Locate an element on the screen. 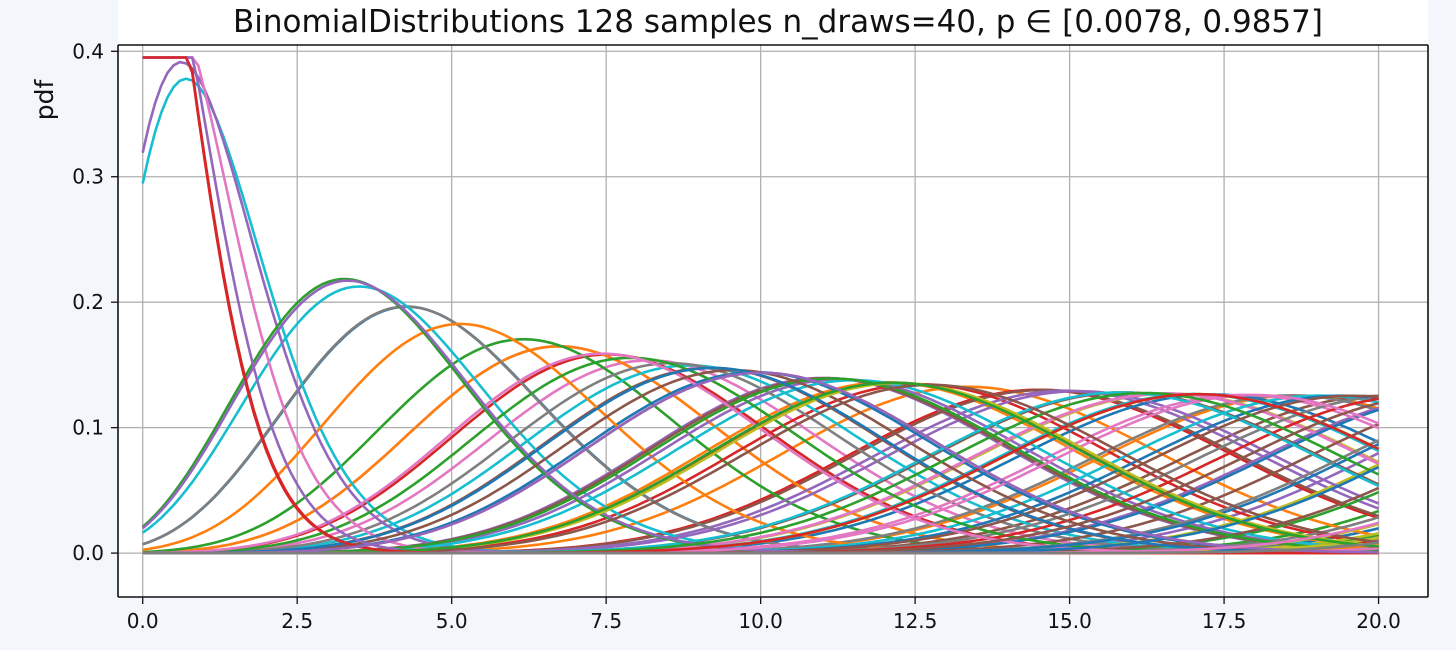  x-tick-label: 15.0 is located at coordinates (1069, 621).